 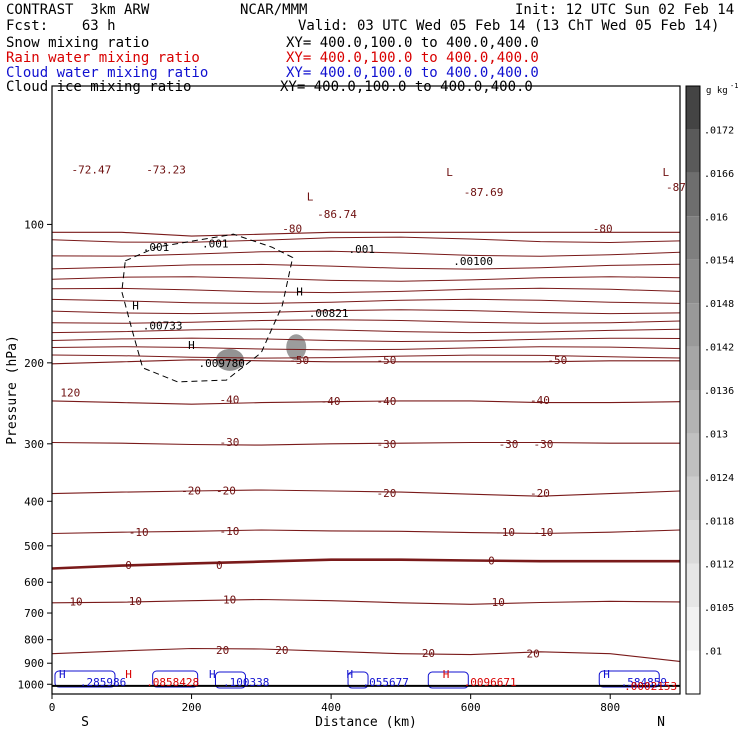 I want to click on forecast-hour: Fcst: 63 h, so click(x=61, y=26).